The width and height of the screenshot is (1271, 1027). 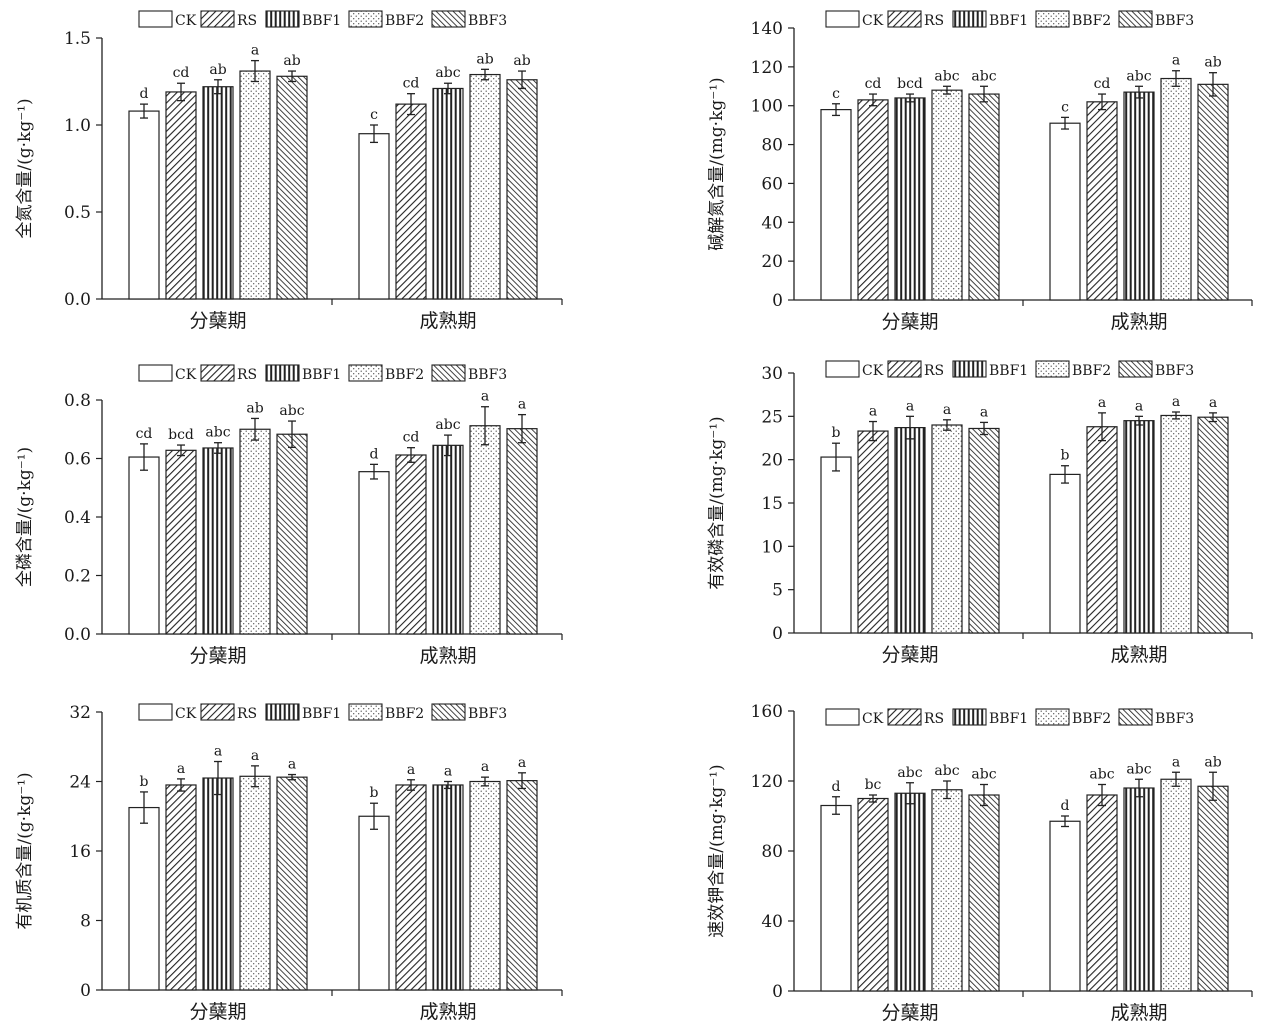 I want to click on y-tick-label: 5, so click(x=777, y=591).